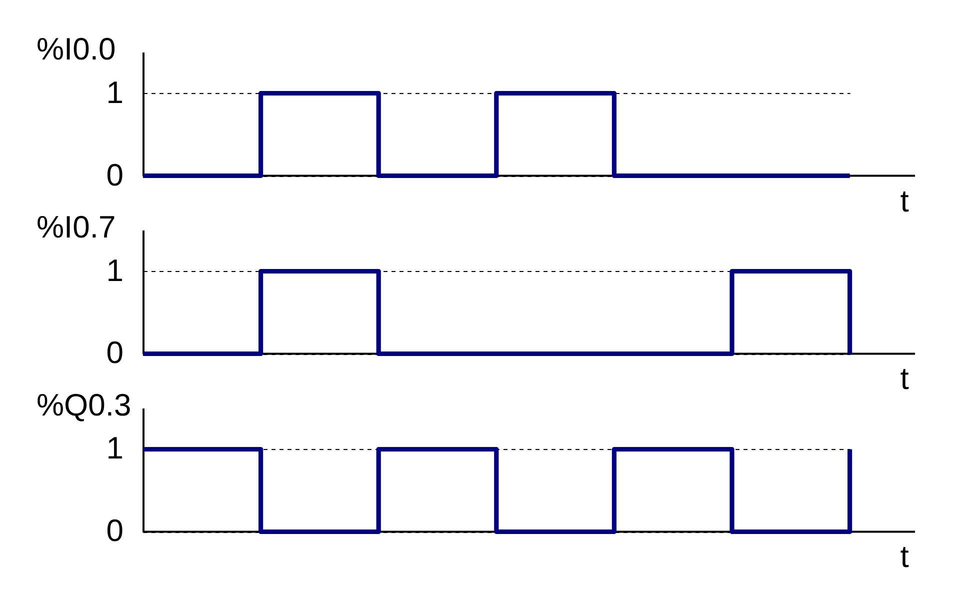 This screenshot has width=969, height=591. Describe the element at coordinates (76, 49) in the screenshot. I see `y-axis-title: %I0.0` at that location.